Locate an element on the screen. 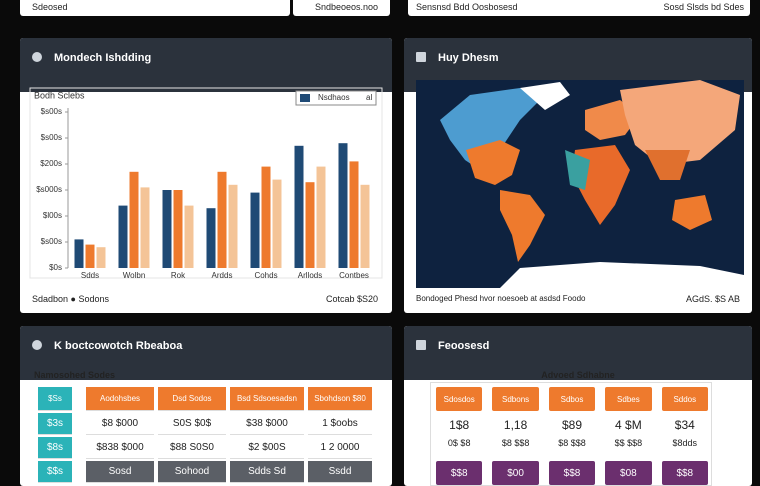 Image resolution: width=760 pixels, height=486 pixels. table-cell: $2 $00S is located at coordinates (267, 448).